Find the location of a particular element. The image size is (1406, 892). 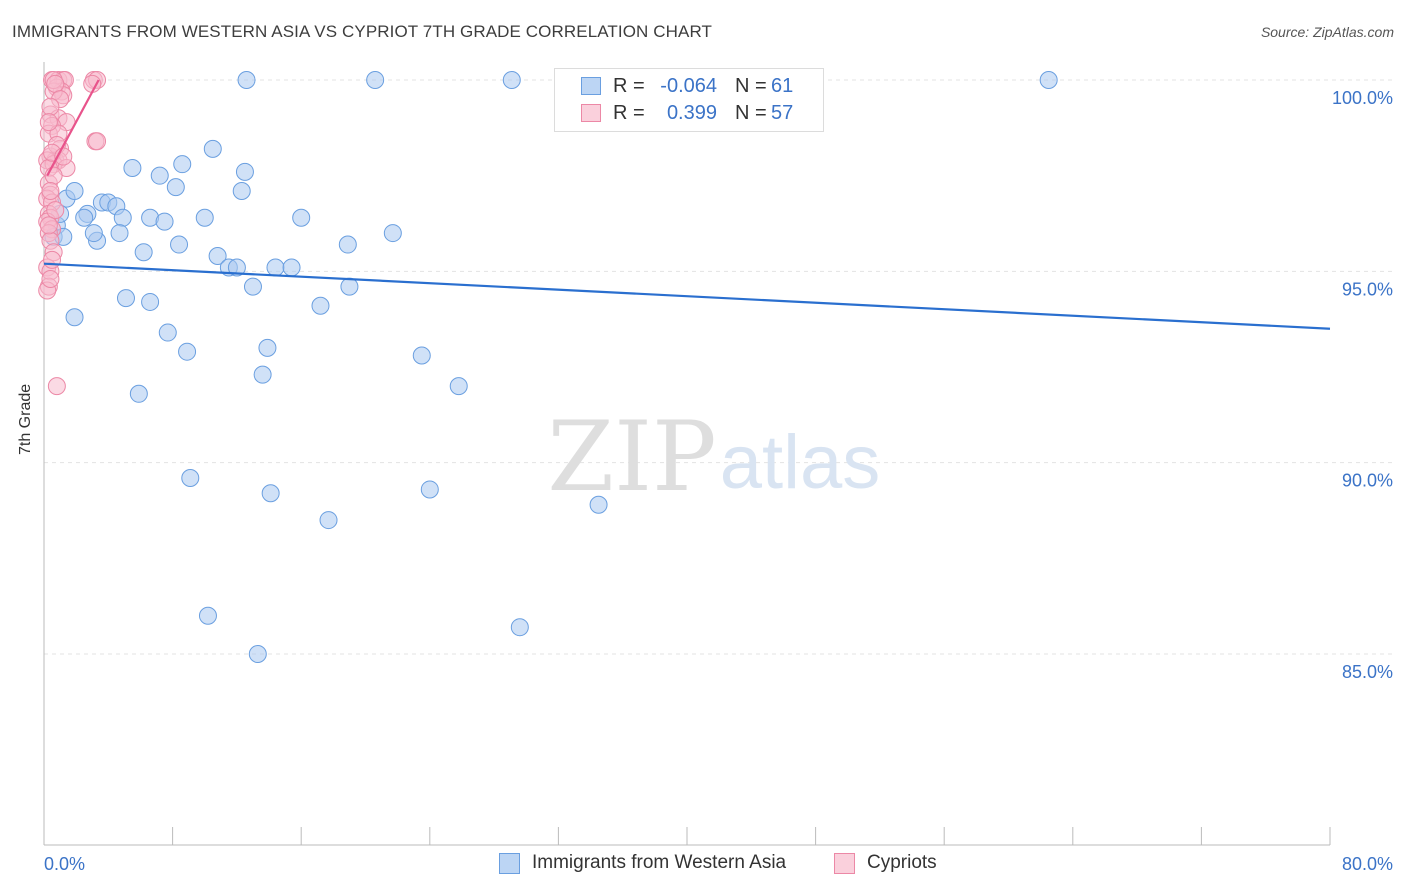

legend-label: Cypriots is located at coordinates (902, 862).